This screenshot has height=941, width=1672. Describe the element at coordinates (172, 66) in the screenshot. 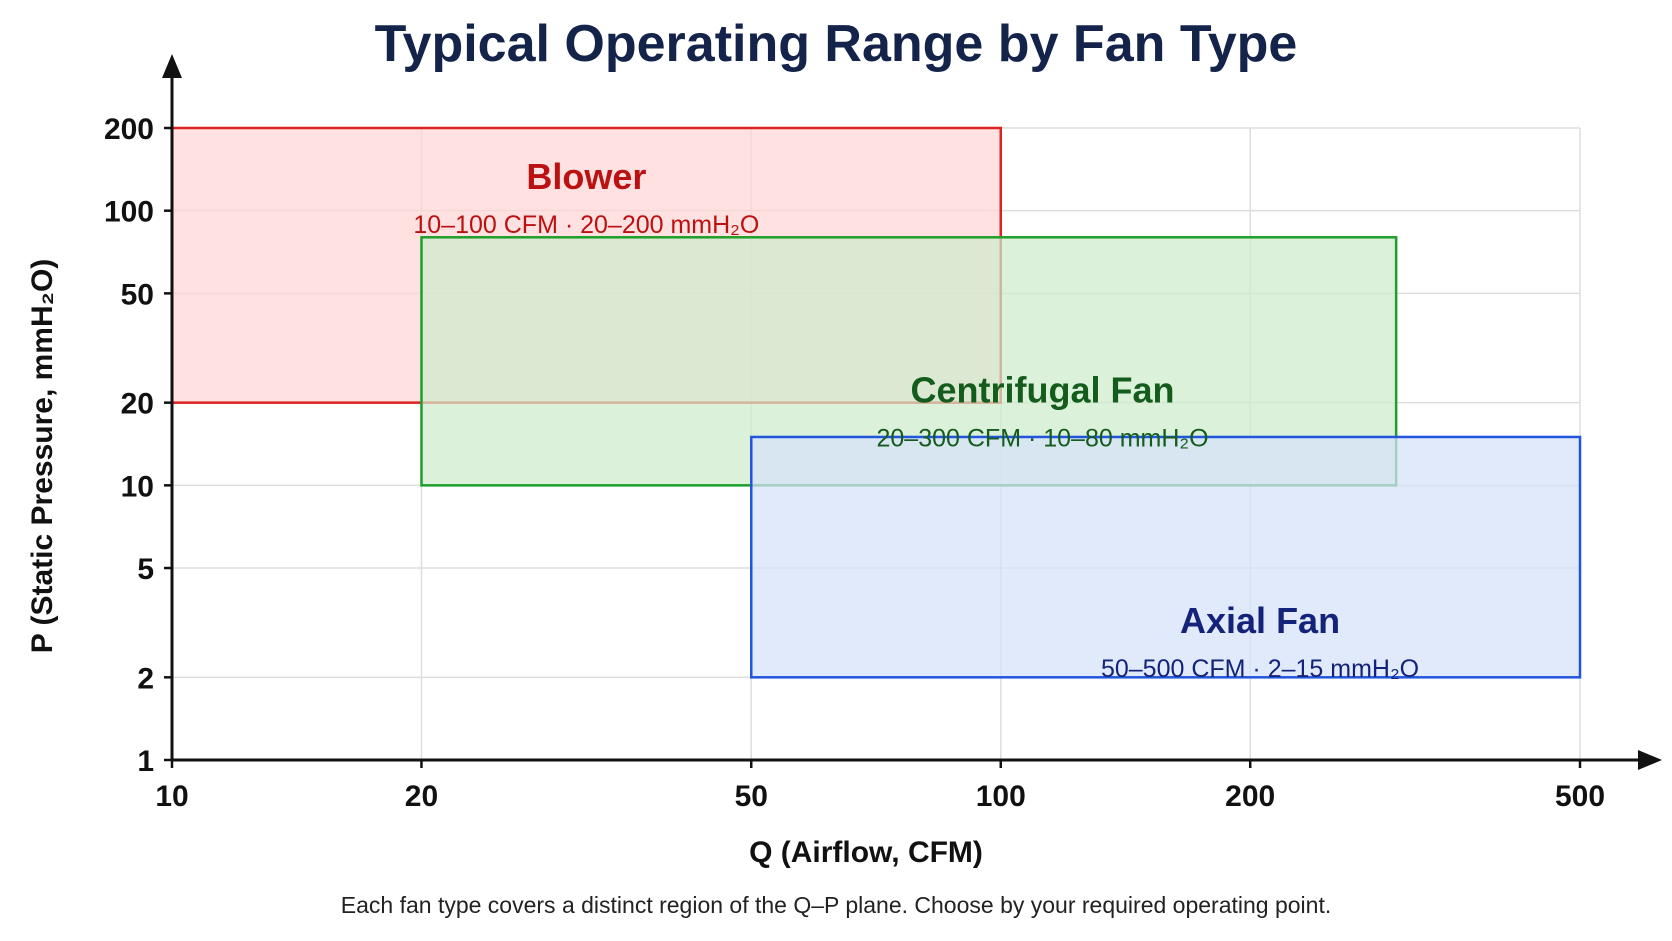

I see `y-axis-arrow-icon` at that location.